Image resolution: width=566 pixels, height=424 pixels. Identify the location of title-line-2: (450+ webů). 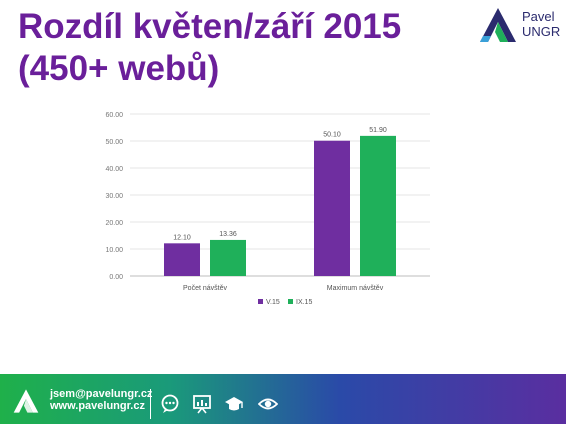
(119, 68).